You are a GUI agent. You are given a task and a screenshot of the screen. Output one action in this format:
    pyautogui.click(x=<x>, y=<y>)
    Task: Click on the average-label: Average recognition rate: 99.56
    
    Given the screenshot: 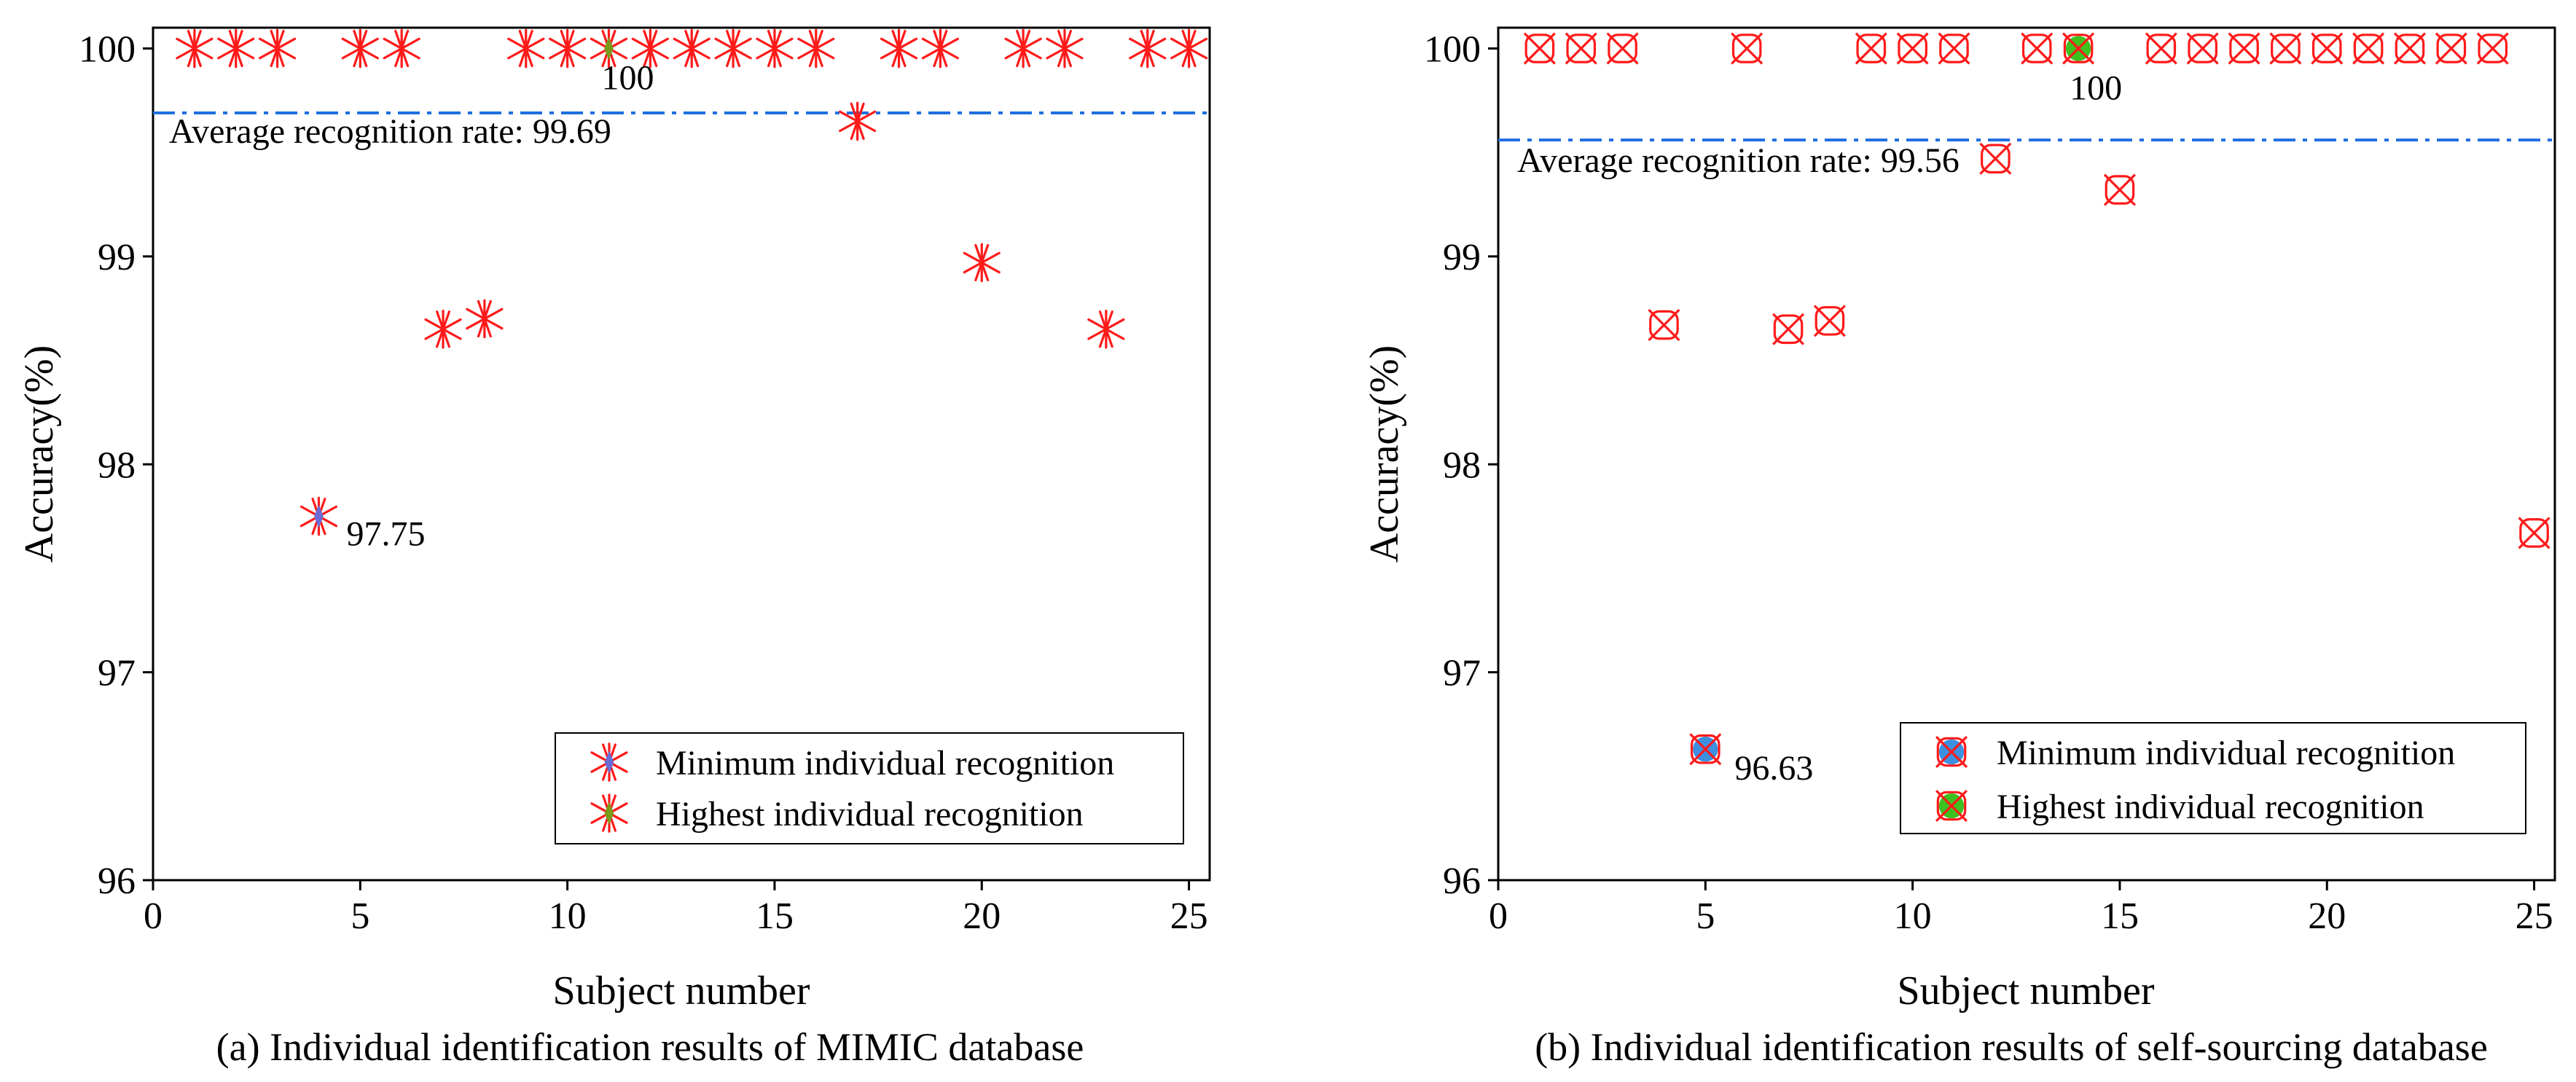 What is the action you would take?
    pyautogui.click(x=1738, y=160)
    